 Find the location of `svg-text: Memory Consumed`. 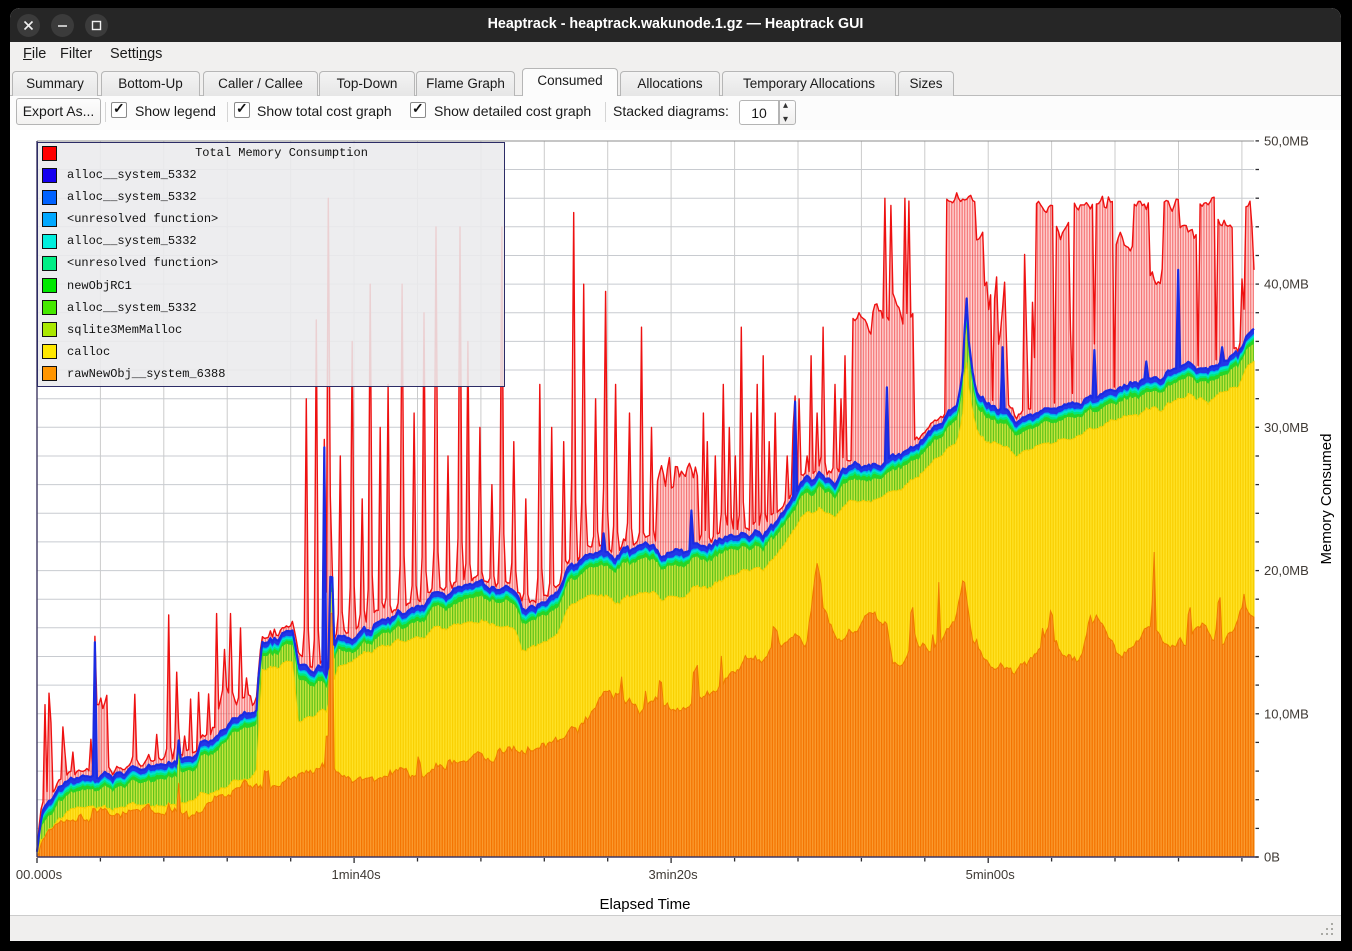

svg-text: Memory Consumed is located at coordinates (1326, 499).